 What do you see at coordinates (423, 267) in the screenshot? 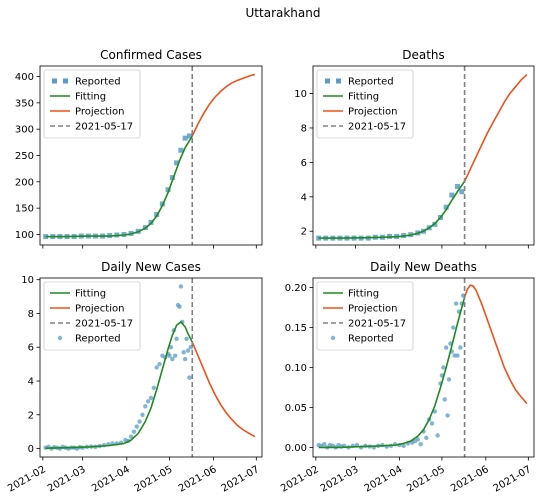
I see `chart-title: Daily New Deaths` at bounding box center [423, 267].